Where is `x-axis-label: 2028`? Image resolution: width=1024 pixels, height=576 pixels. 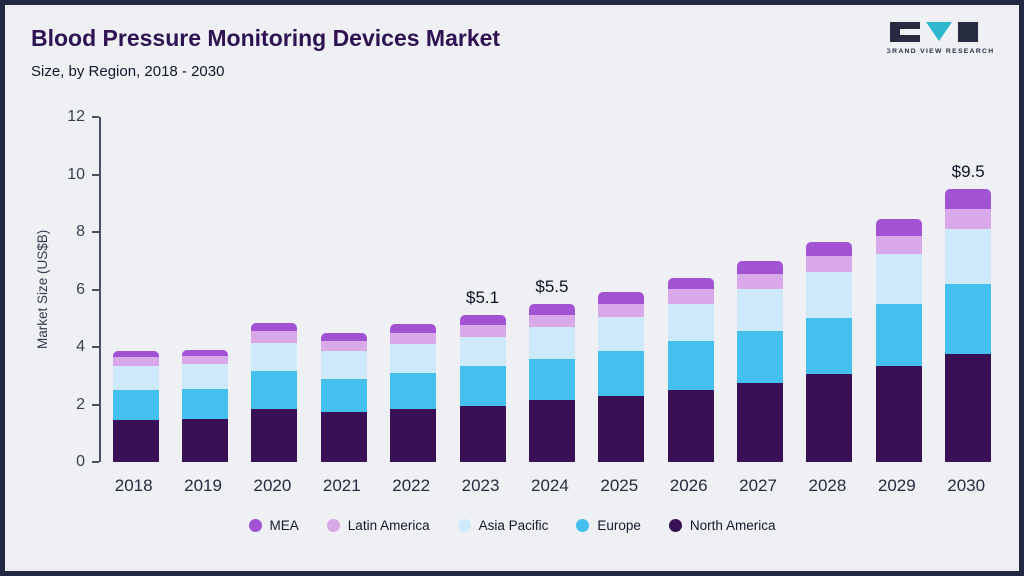 x-axis-label: 2028 is located at coordinates (827, 485).